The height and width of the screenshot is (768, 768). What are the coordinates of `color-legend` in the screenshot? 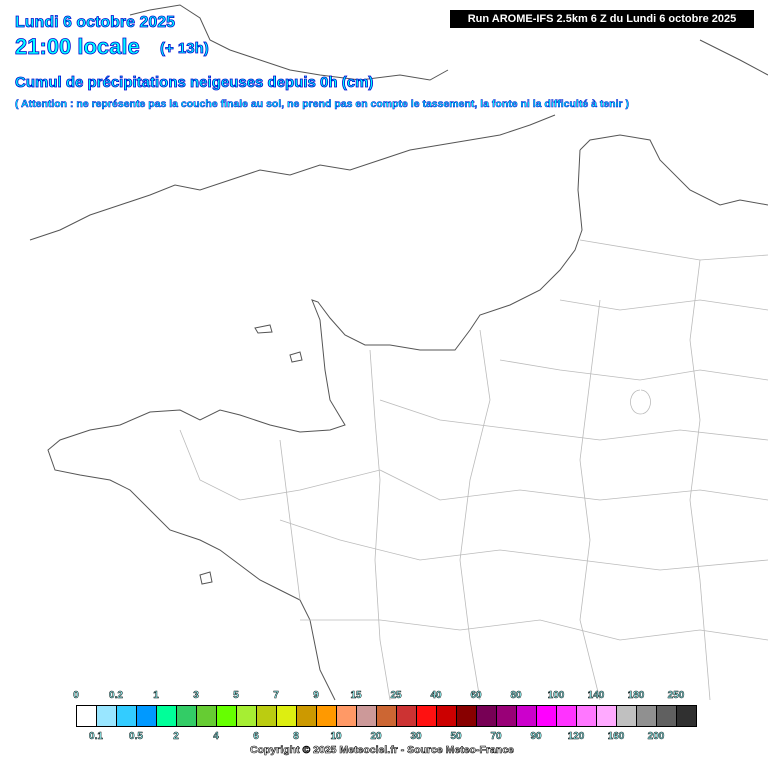 It's located at (386, 716).